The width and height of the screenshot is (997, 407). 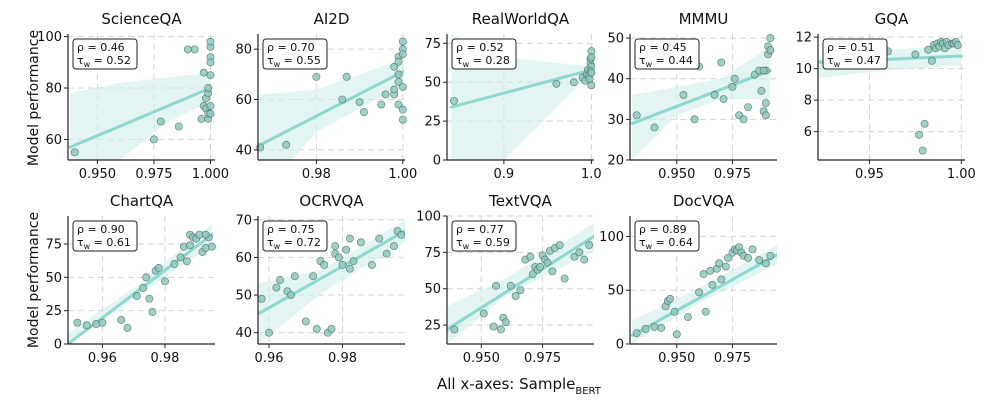 What do you see at coordinates (53, 140) in the screenshot?
I see `y-tick-label: 60` at bounding box center [53, 140].